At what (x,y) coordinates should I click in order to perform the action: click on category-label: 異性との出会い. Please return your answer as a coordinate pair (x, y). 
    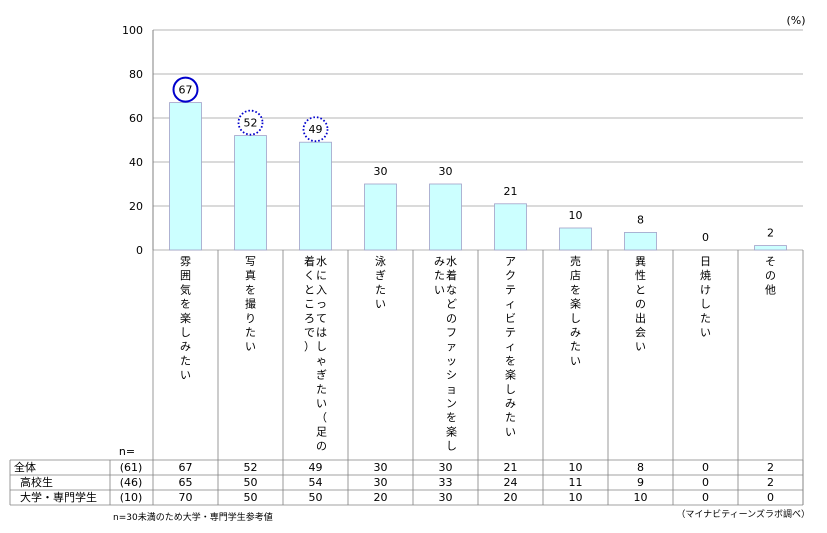
    Looking at the image, I should click on (640, 304).